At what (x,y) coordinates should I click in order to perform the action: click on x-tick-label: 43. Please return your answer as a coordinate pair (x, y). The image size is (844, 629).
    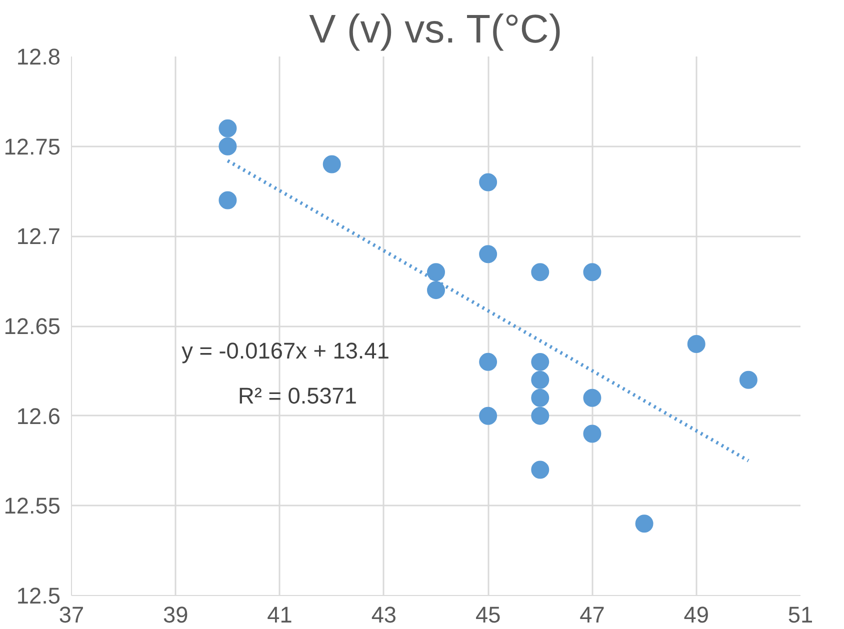
    Looking at the image, I should click on (384, 615).